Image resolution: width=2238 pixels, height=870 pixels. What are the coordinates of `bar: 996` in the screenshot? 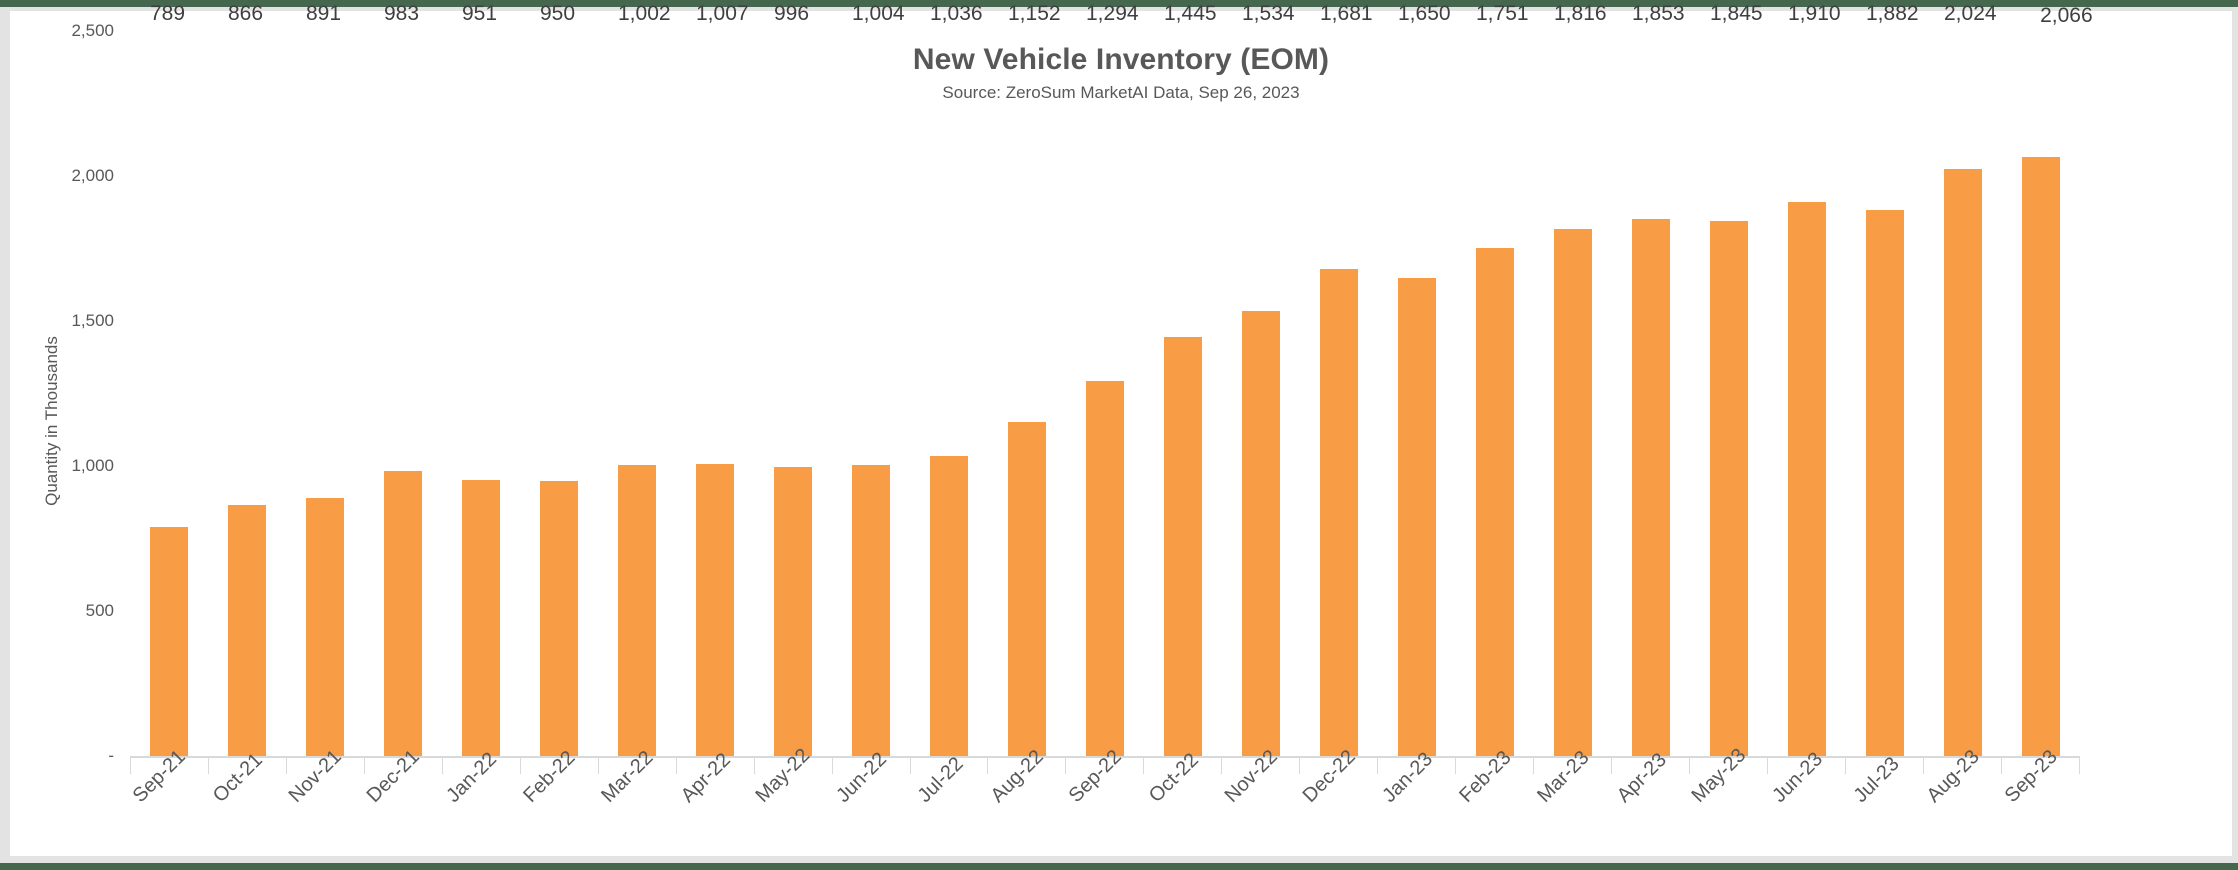 It's located at (793, 379).